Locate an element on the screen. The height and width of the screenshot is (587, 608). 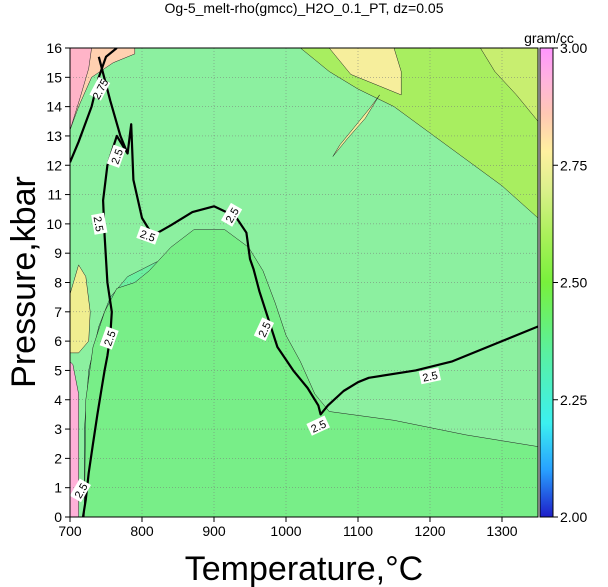
y-tick-label: 8 is located at coordinates (58, 283).